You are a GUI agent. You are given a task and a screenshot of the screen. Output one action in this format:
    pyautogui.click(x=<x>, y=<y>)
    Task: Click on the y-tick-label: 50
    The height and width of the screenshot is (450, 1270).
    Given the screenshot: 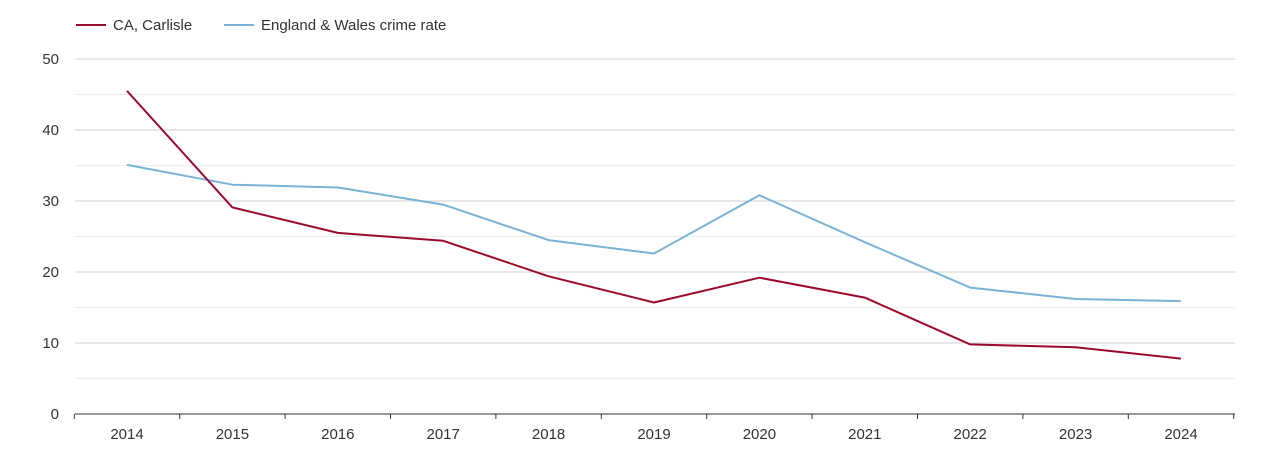 What is the action you would take?
    pyautogui.click(x=50, y=59)
    